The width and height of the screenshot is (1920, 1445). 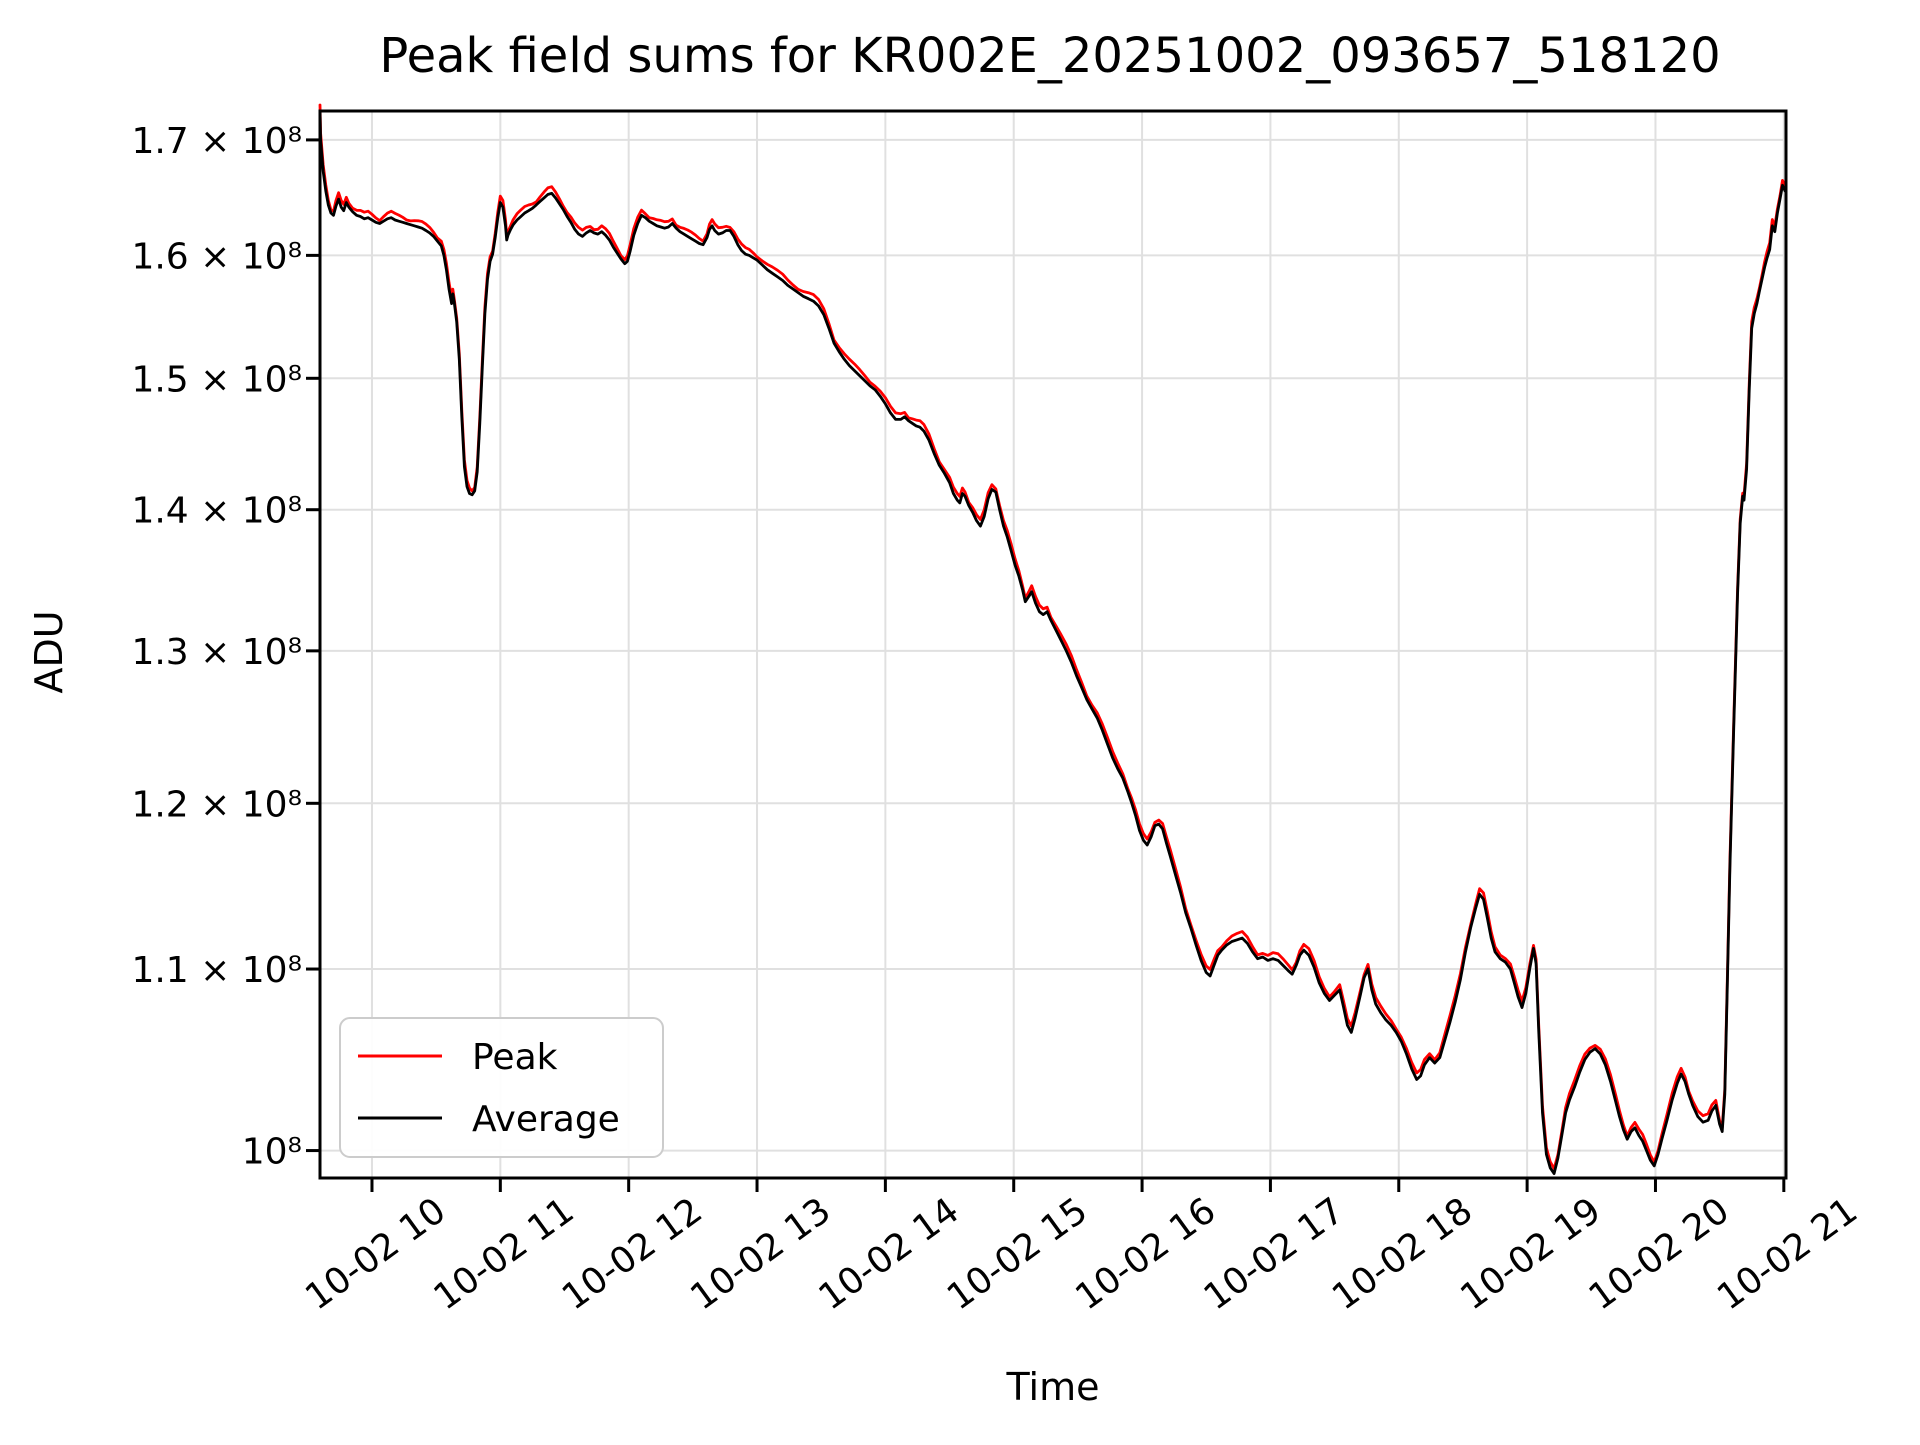 I want to click on y-tick-label: 1.6 × 10⁸, so click(x=216, y=256).